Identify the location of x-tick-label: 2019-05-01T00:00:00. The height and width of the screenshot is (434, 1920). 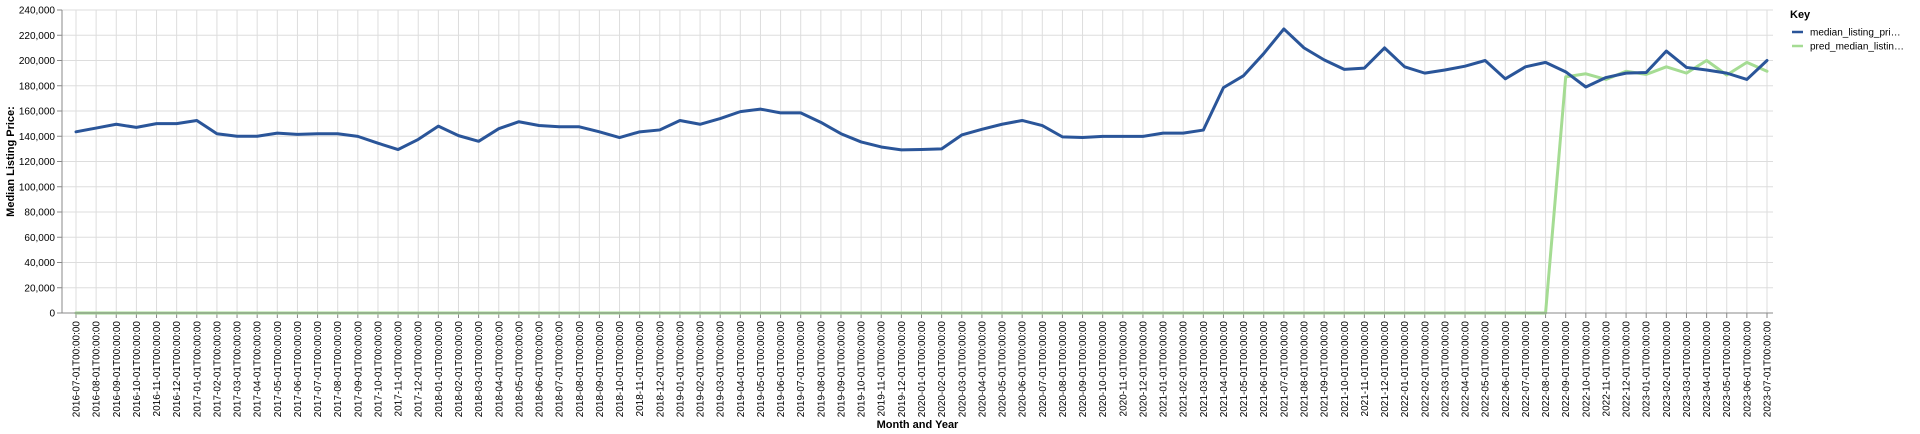
(761, 369).